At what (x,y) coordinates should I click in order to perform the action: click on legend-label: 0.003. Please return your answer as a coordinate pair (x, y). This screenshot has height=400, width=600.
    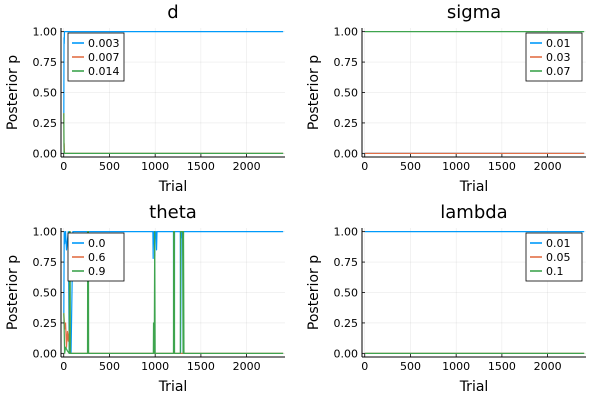
    Looking at the image, I should click on (104, 43).